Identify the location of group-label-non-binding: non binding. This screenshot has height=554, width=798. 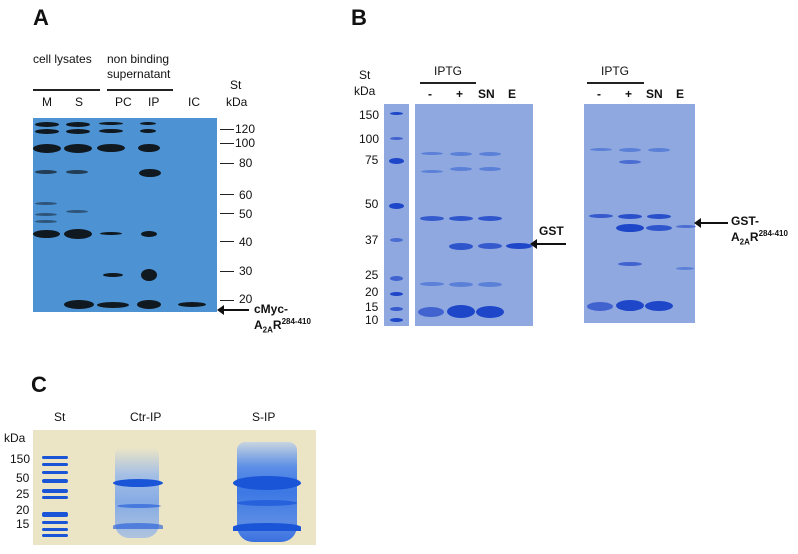
(138, 59).